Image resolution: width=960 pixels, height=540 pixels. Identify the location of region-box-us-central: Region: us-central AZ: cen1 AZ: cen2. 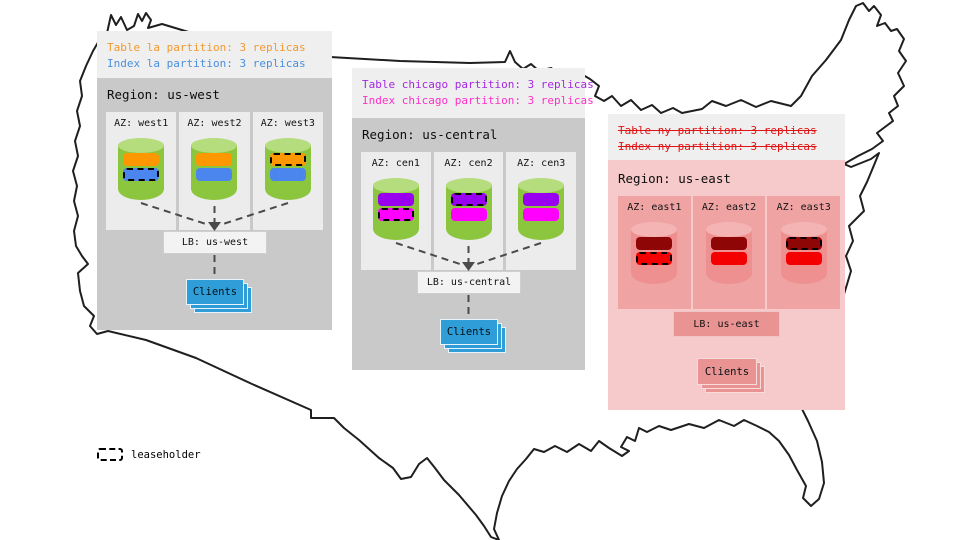
(468, 244).